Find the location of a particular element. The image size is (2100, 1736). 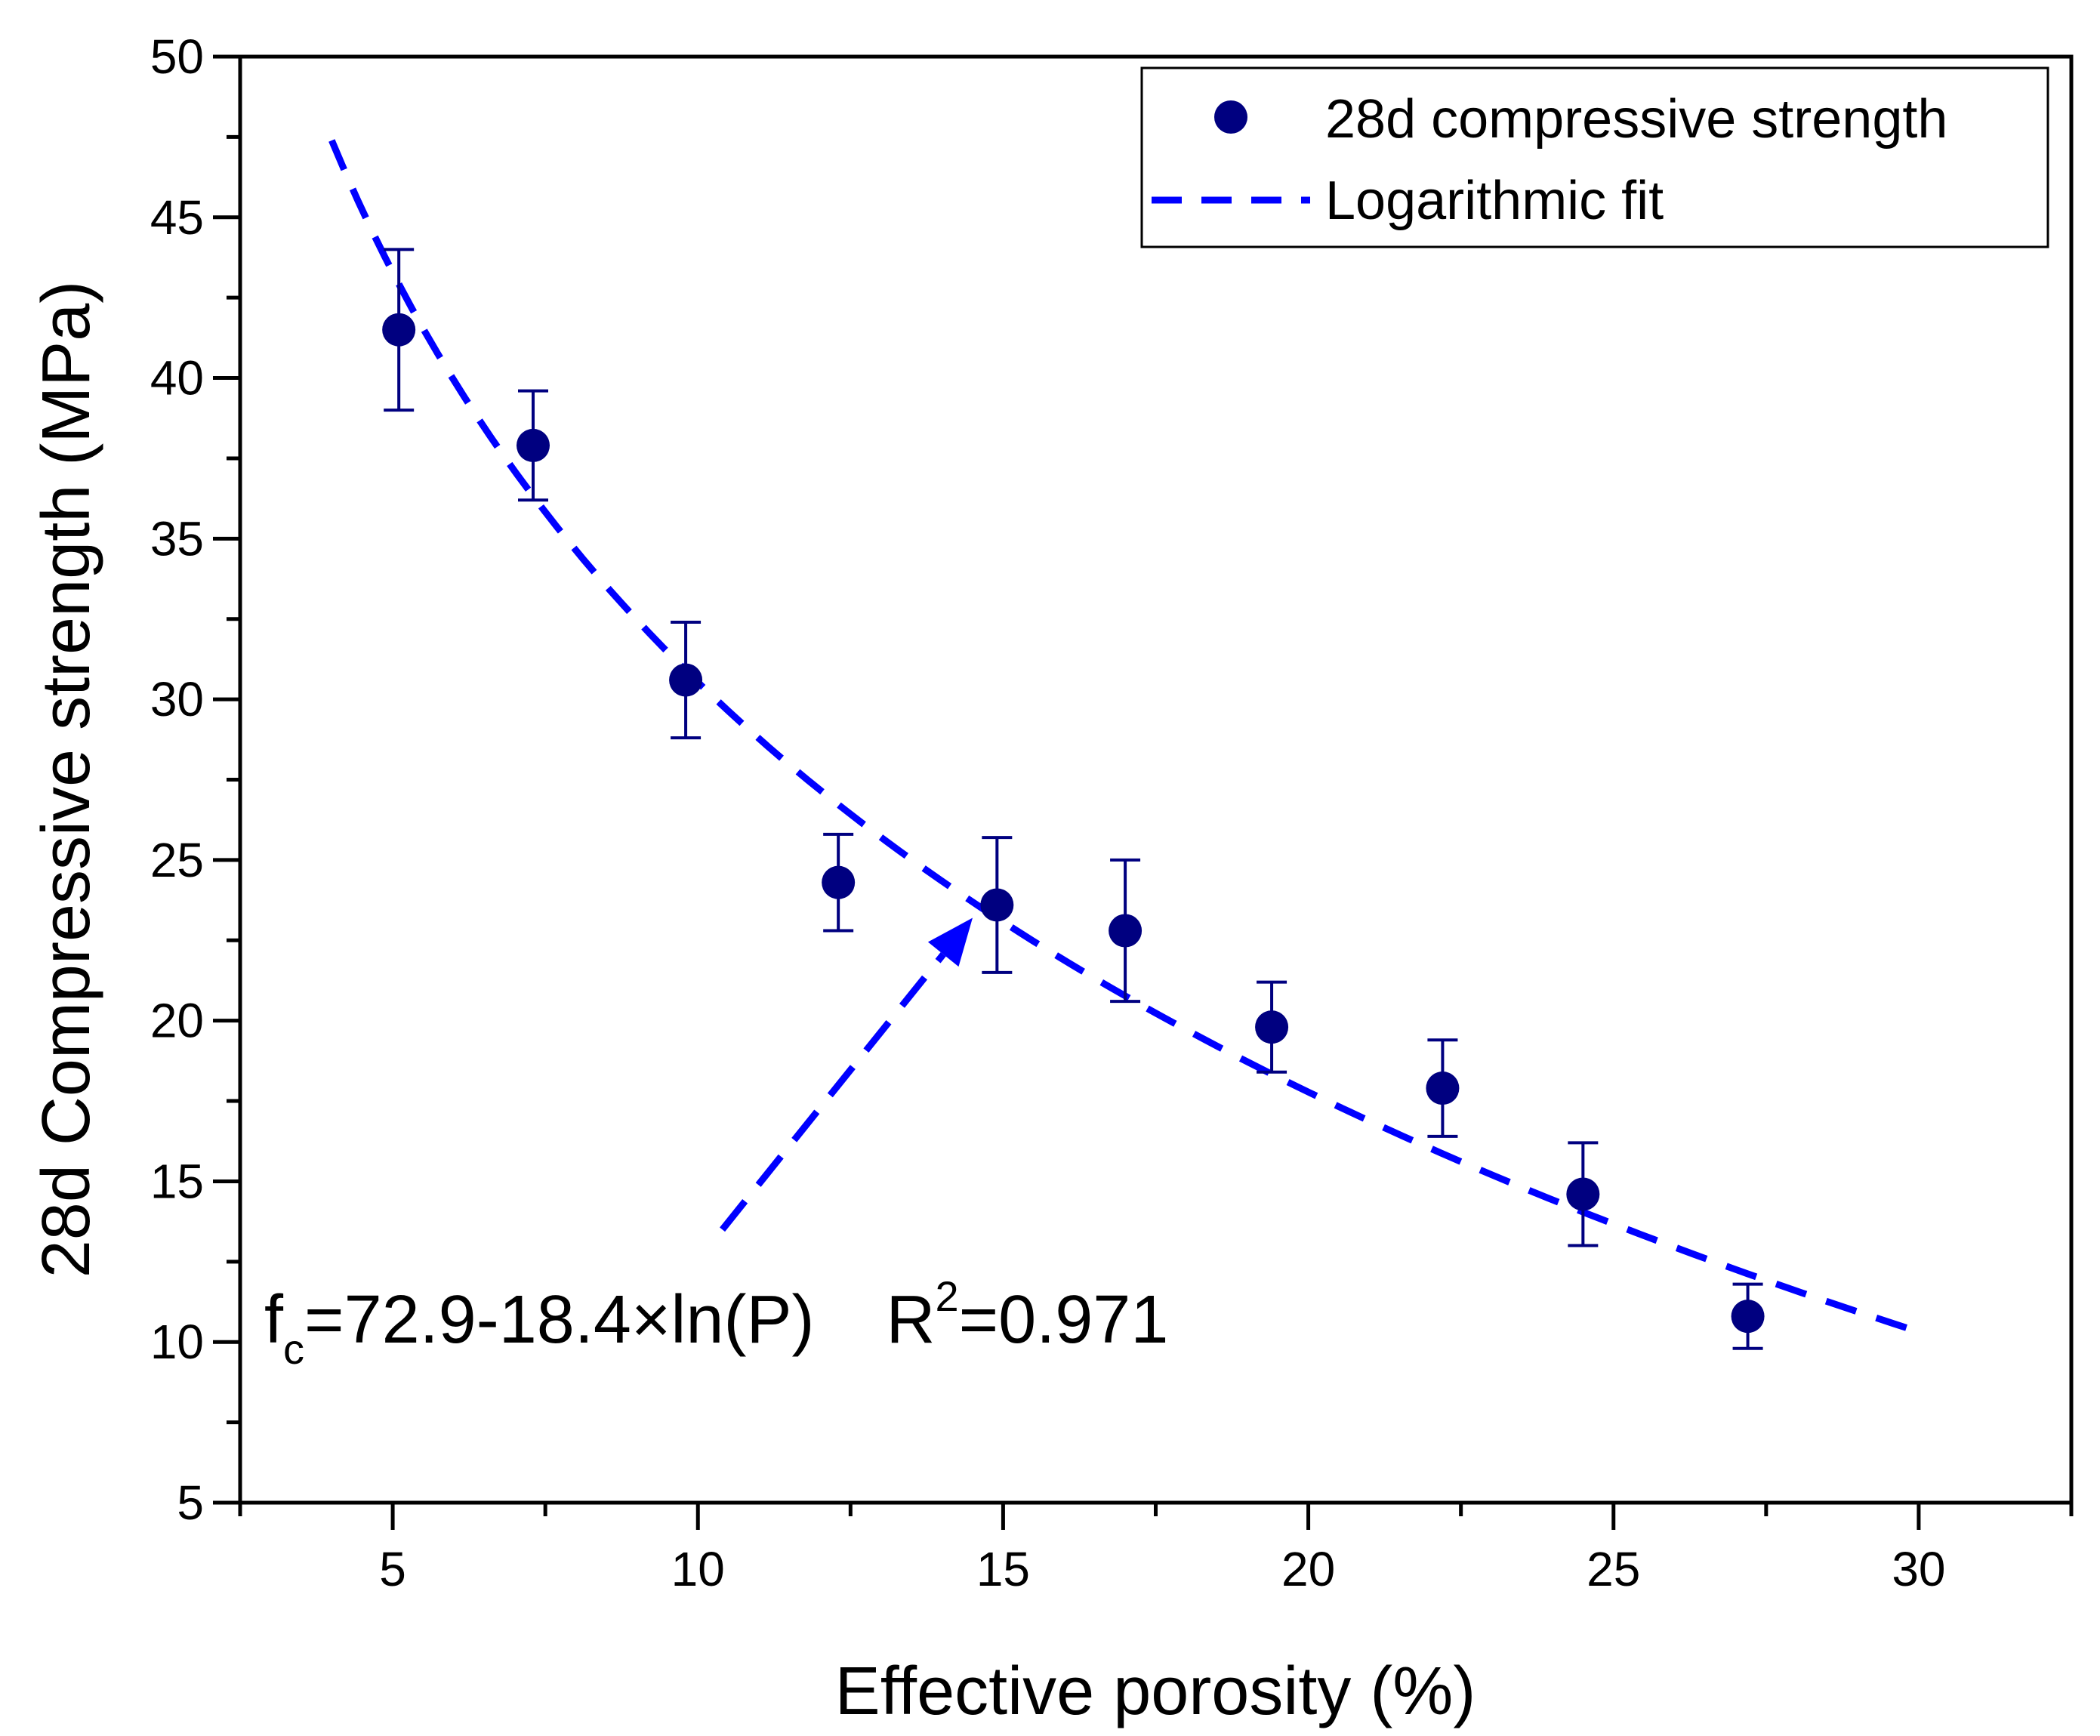

x-tick-label: 5 is located at coordinates (392, 1569).